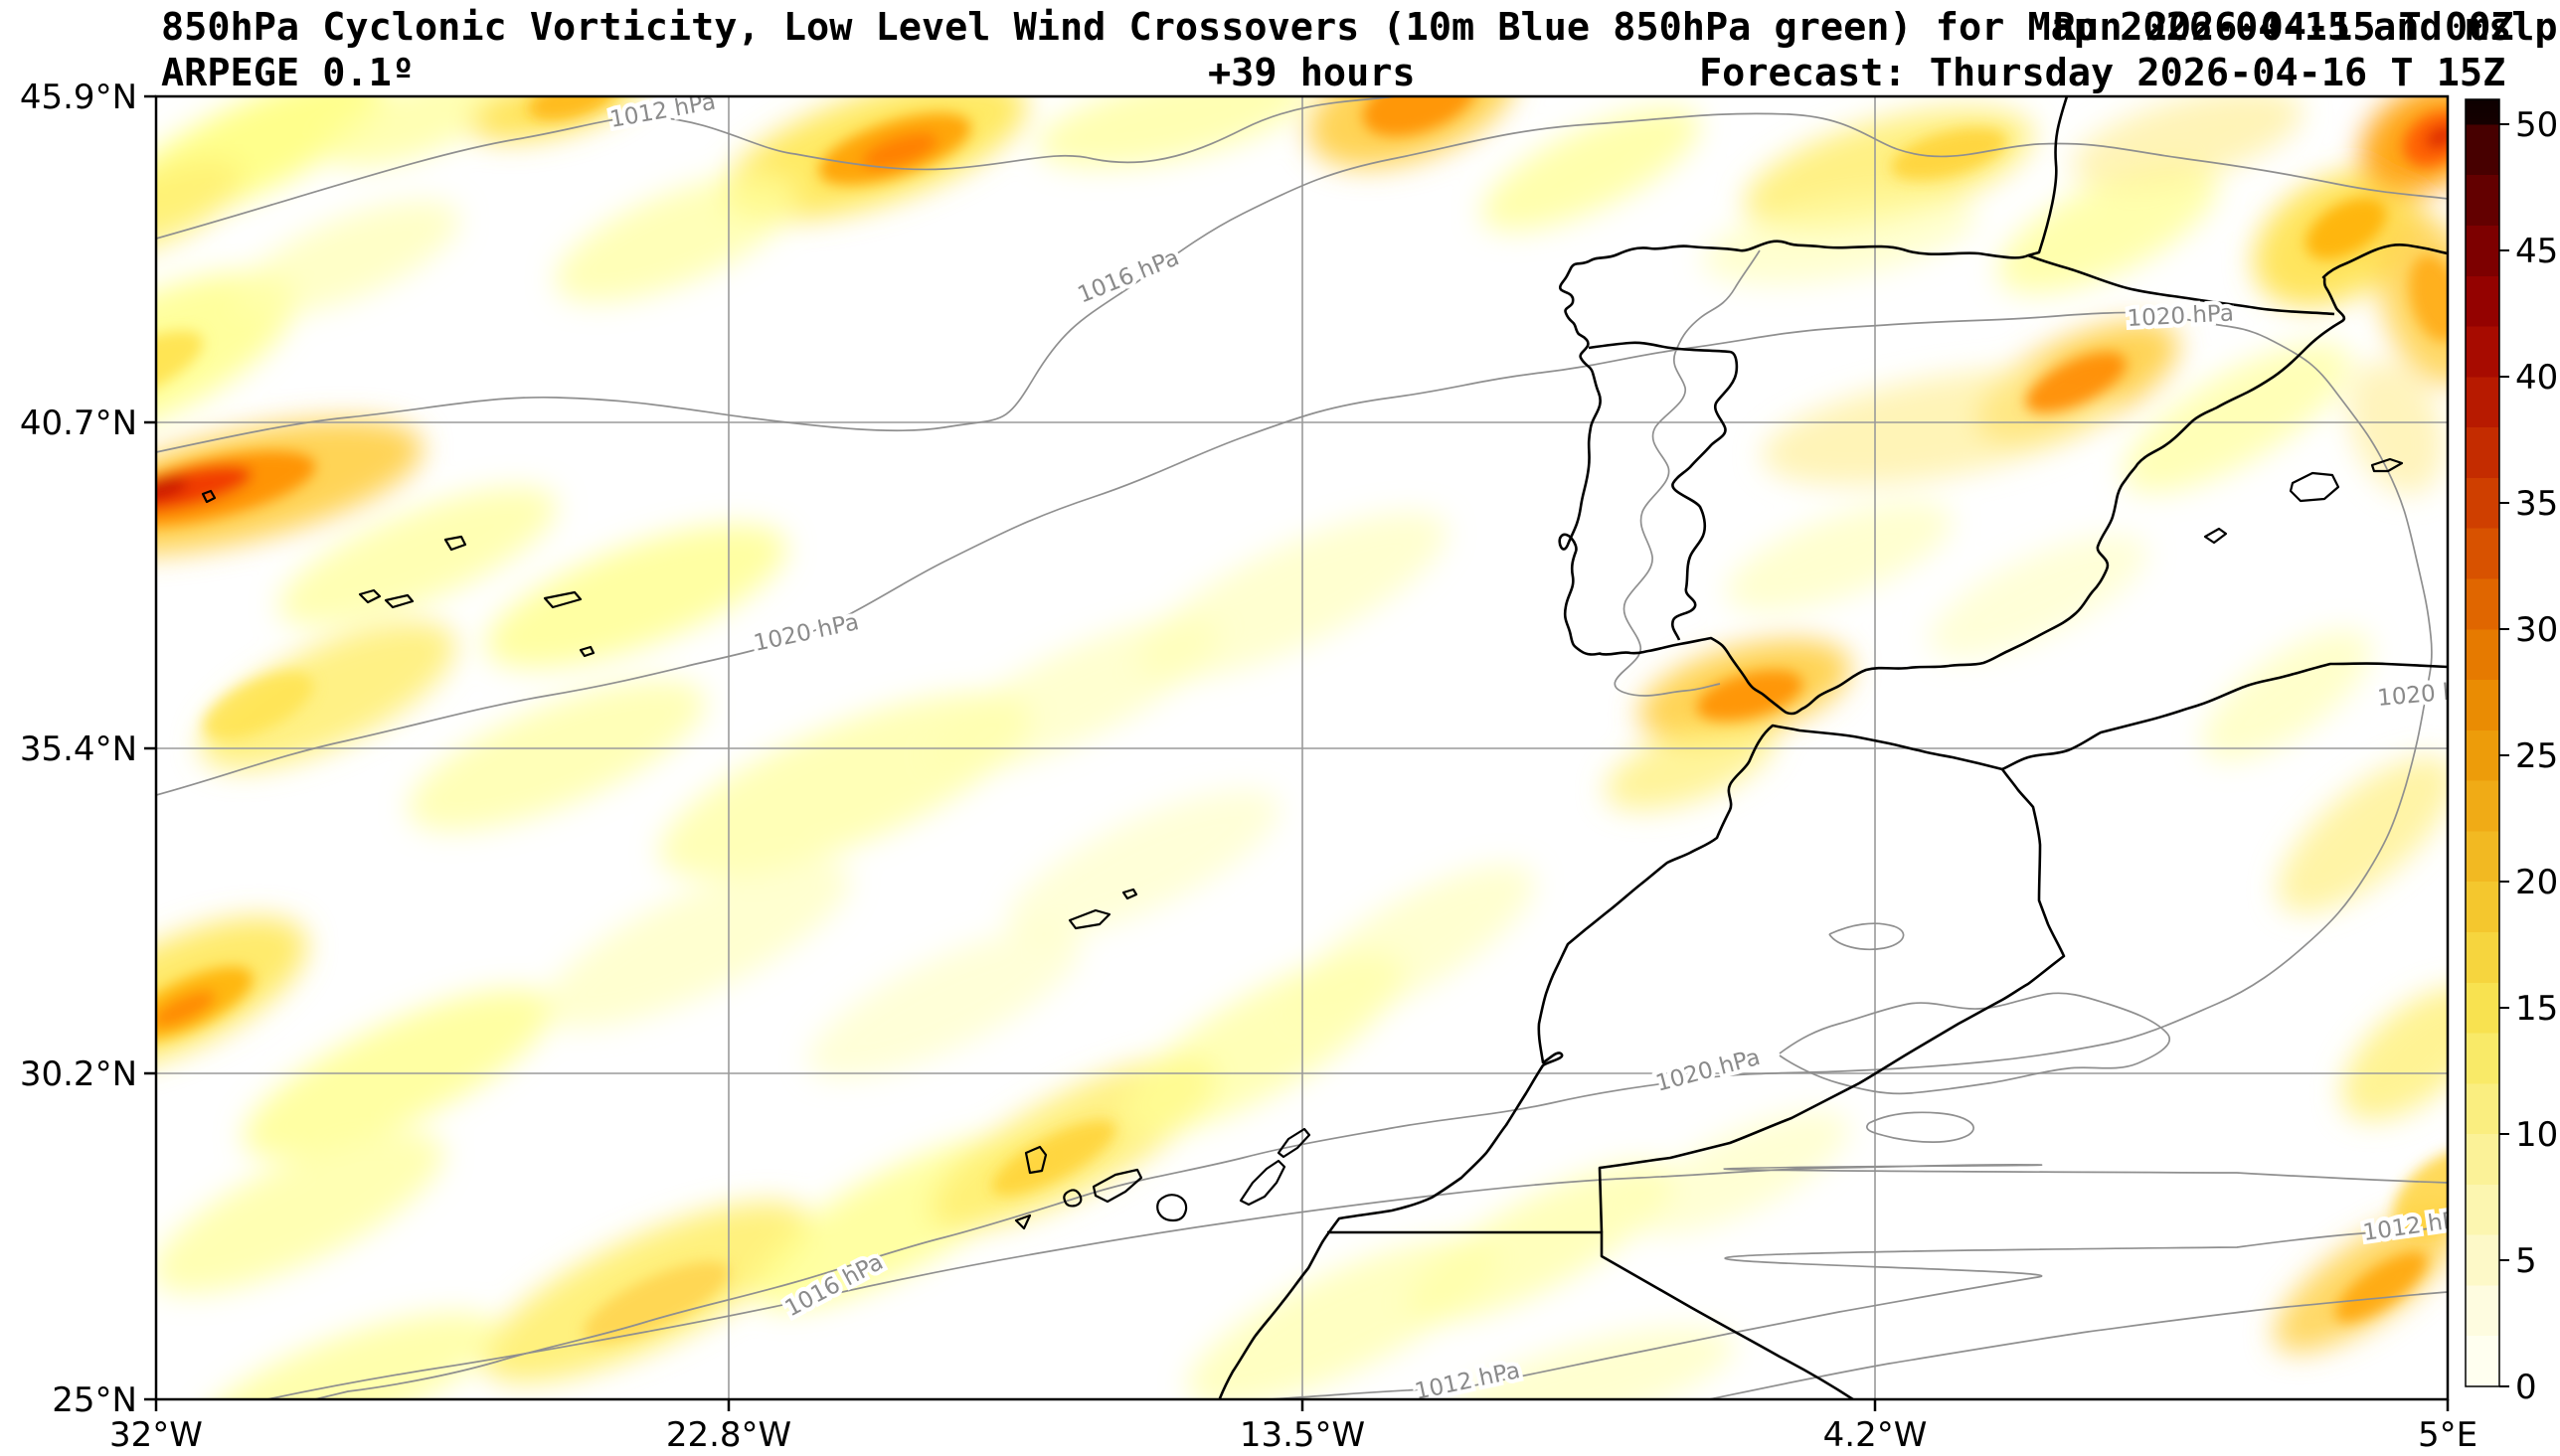  I want to click on border-w-sahara, so click(1591, 1314).